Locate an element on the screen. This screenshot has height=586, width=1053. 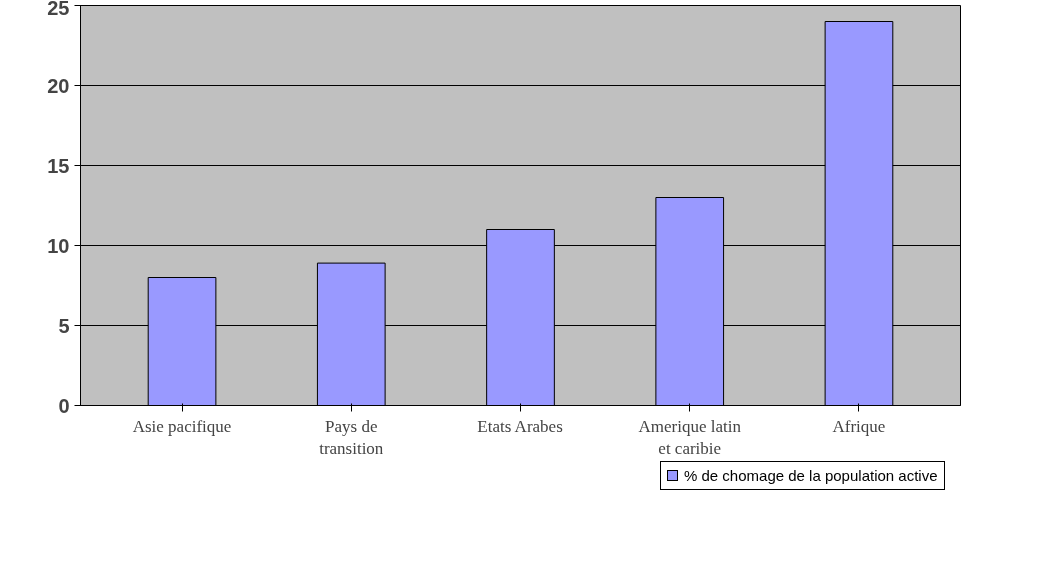
x-tick-label: Pays de transition is located at coordinates (351, 437).